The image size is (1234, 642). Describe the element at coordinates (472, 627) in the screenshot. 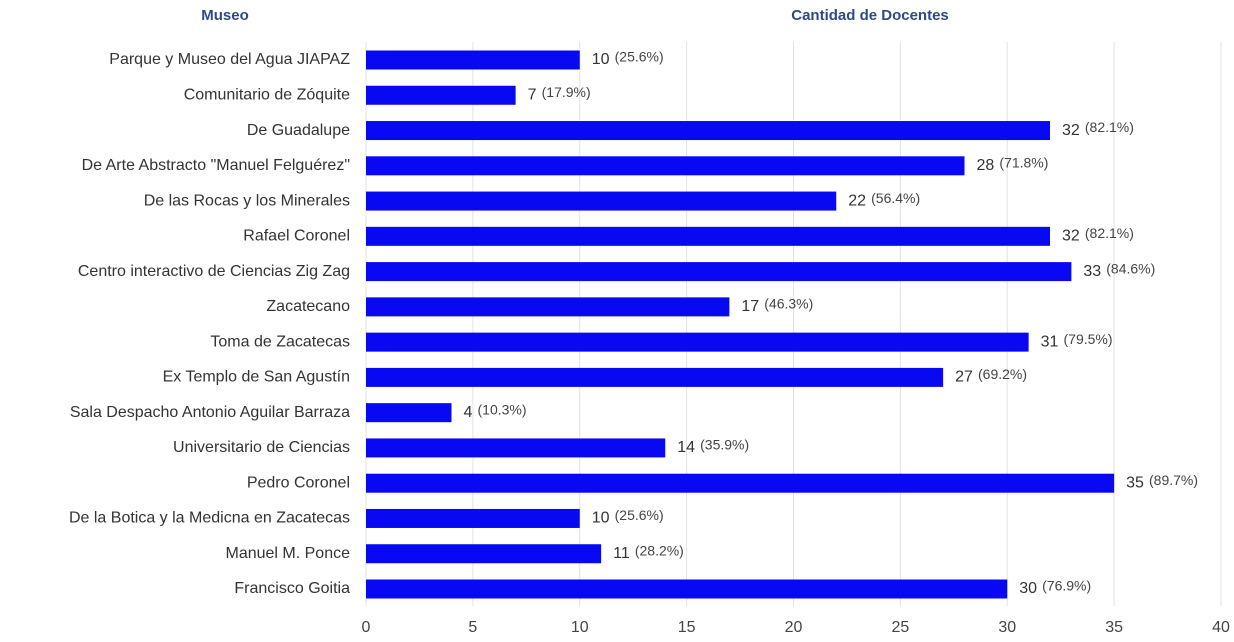

I see `x-tick-label: 5` at that location.